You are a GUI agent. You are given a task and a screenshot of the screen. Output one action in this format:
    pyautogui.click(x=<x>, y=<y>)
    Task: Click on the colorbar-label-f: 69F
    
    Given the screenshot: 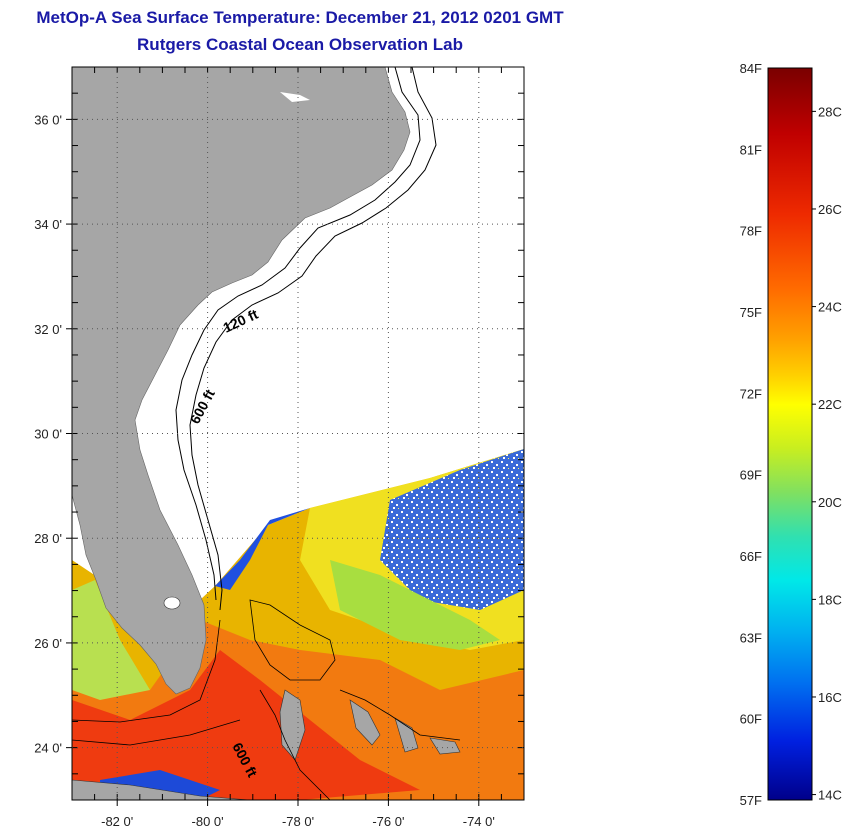 What is the action you would take?
    pyautogui.click(x=751, y=475)
    